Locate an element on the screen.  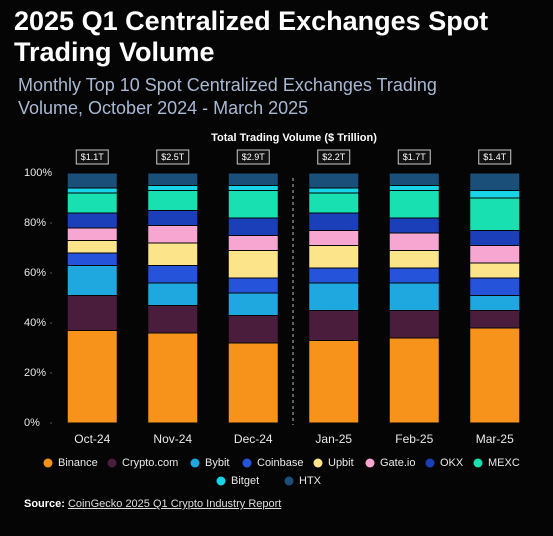
x-tick-label: Dec-24 is located at coordinates (253, 439).